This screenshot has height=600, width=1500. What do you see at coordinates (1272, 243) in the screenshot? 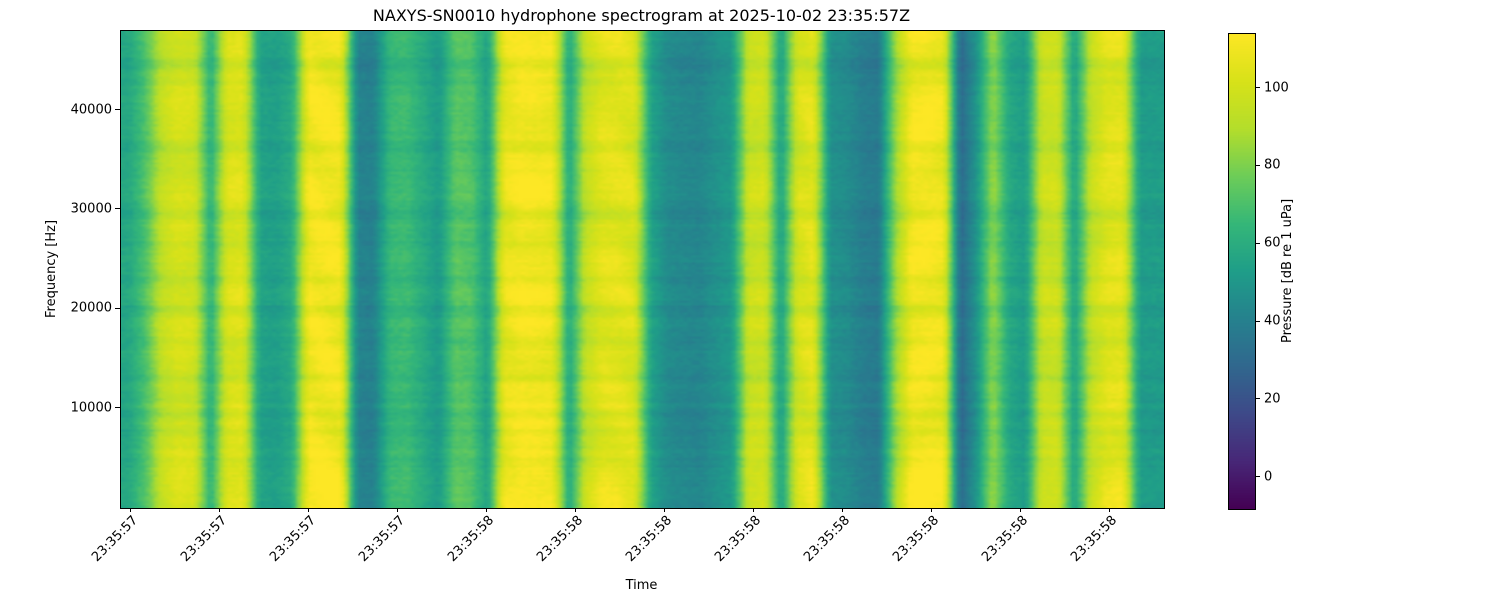
I see `colorbar-tick-label: 60` at bounding box center [1272, 243].